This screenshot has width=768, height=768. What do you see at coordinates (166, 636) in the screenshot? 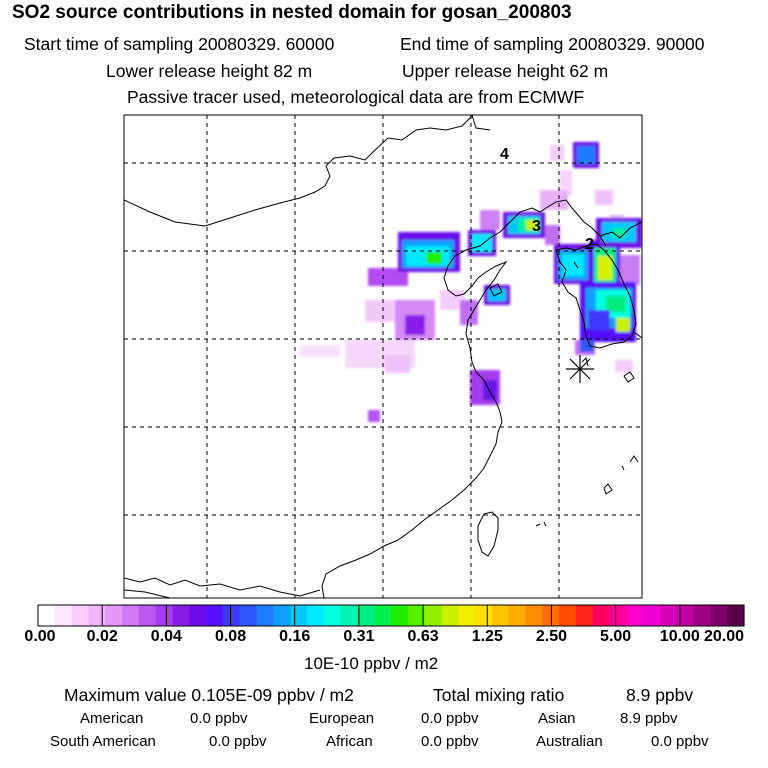
I see `colorbar-tick-label: 0.04` at bounding box center [166, 636].